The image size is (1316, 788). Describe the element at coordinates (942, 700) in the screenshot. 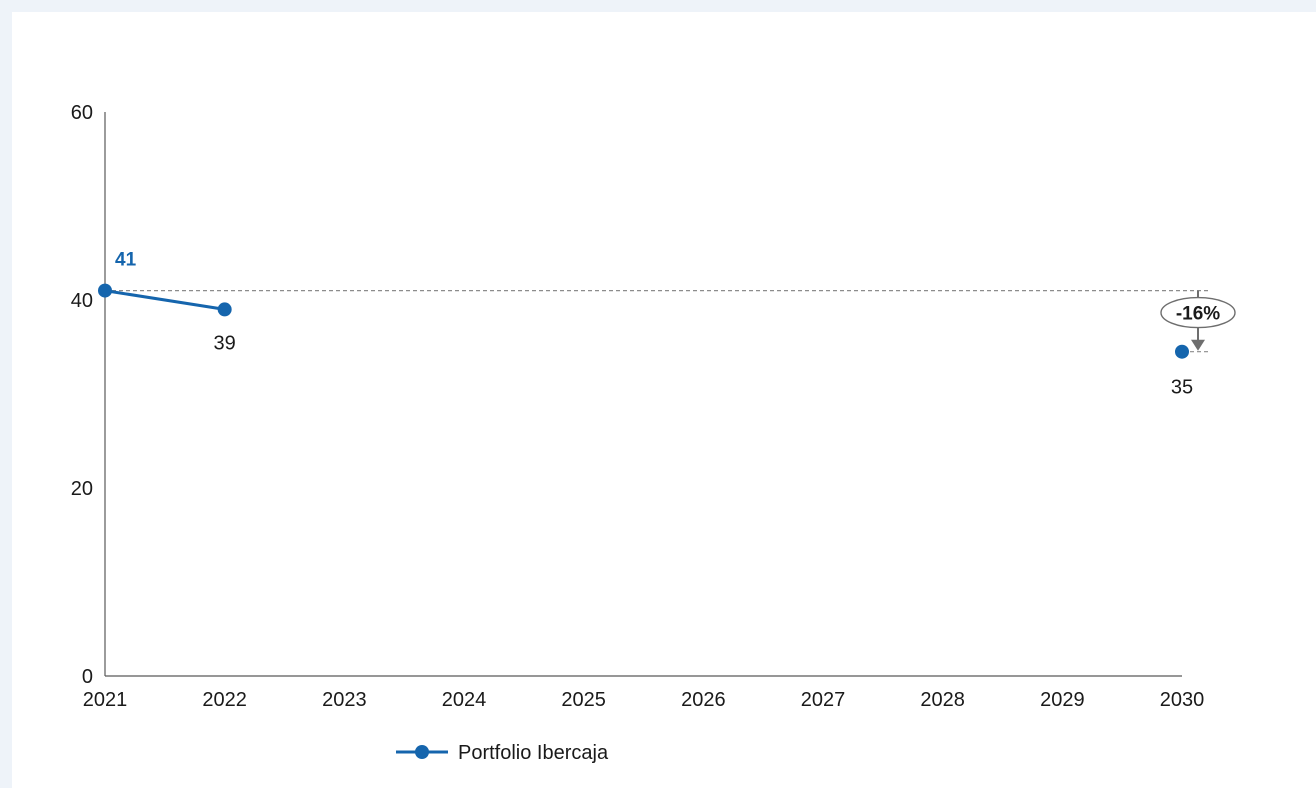

I see `x-tick-label: 2028` at that location.